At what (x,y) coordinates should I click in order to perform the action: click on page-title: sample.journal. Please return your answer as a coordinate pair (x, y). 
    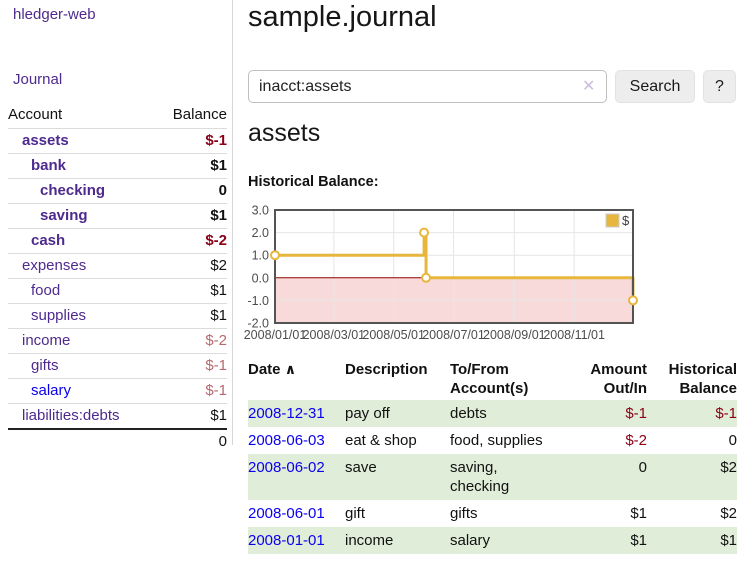
    Looking at the image, I should click on (342, 17).